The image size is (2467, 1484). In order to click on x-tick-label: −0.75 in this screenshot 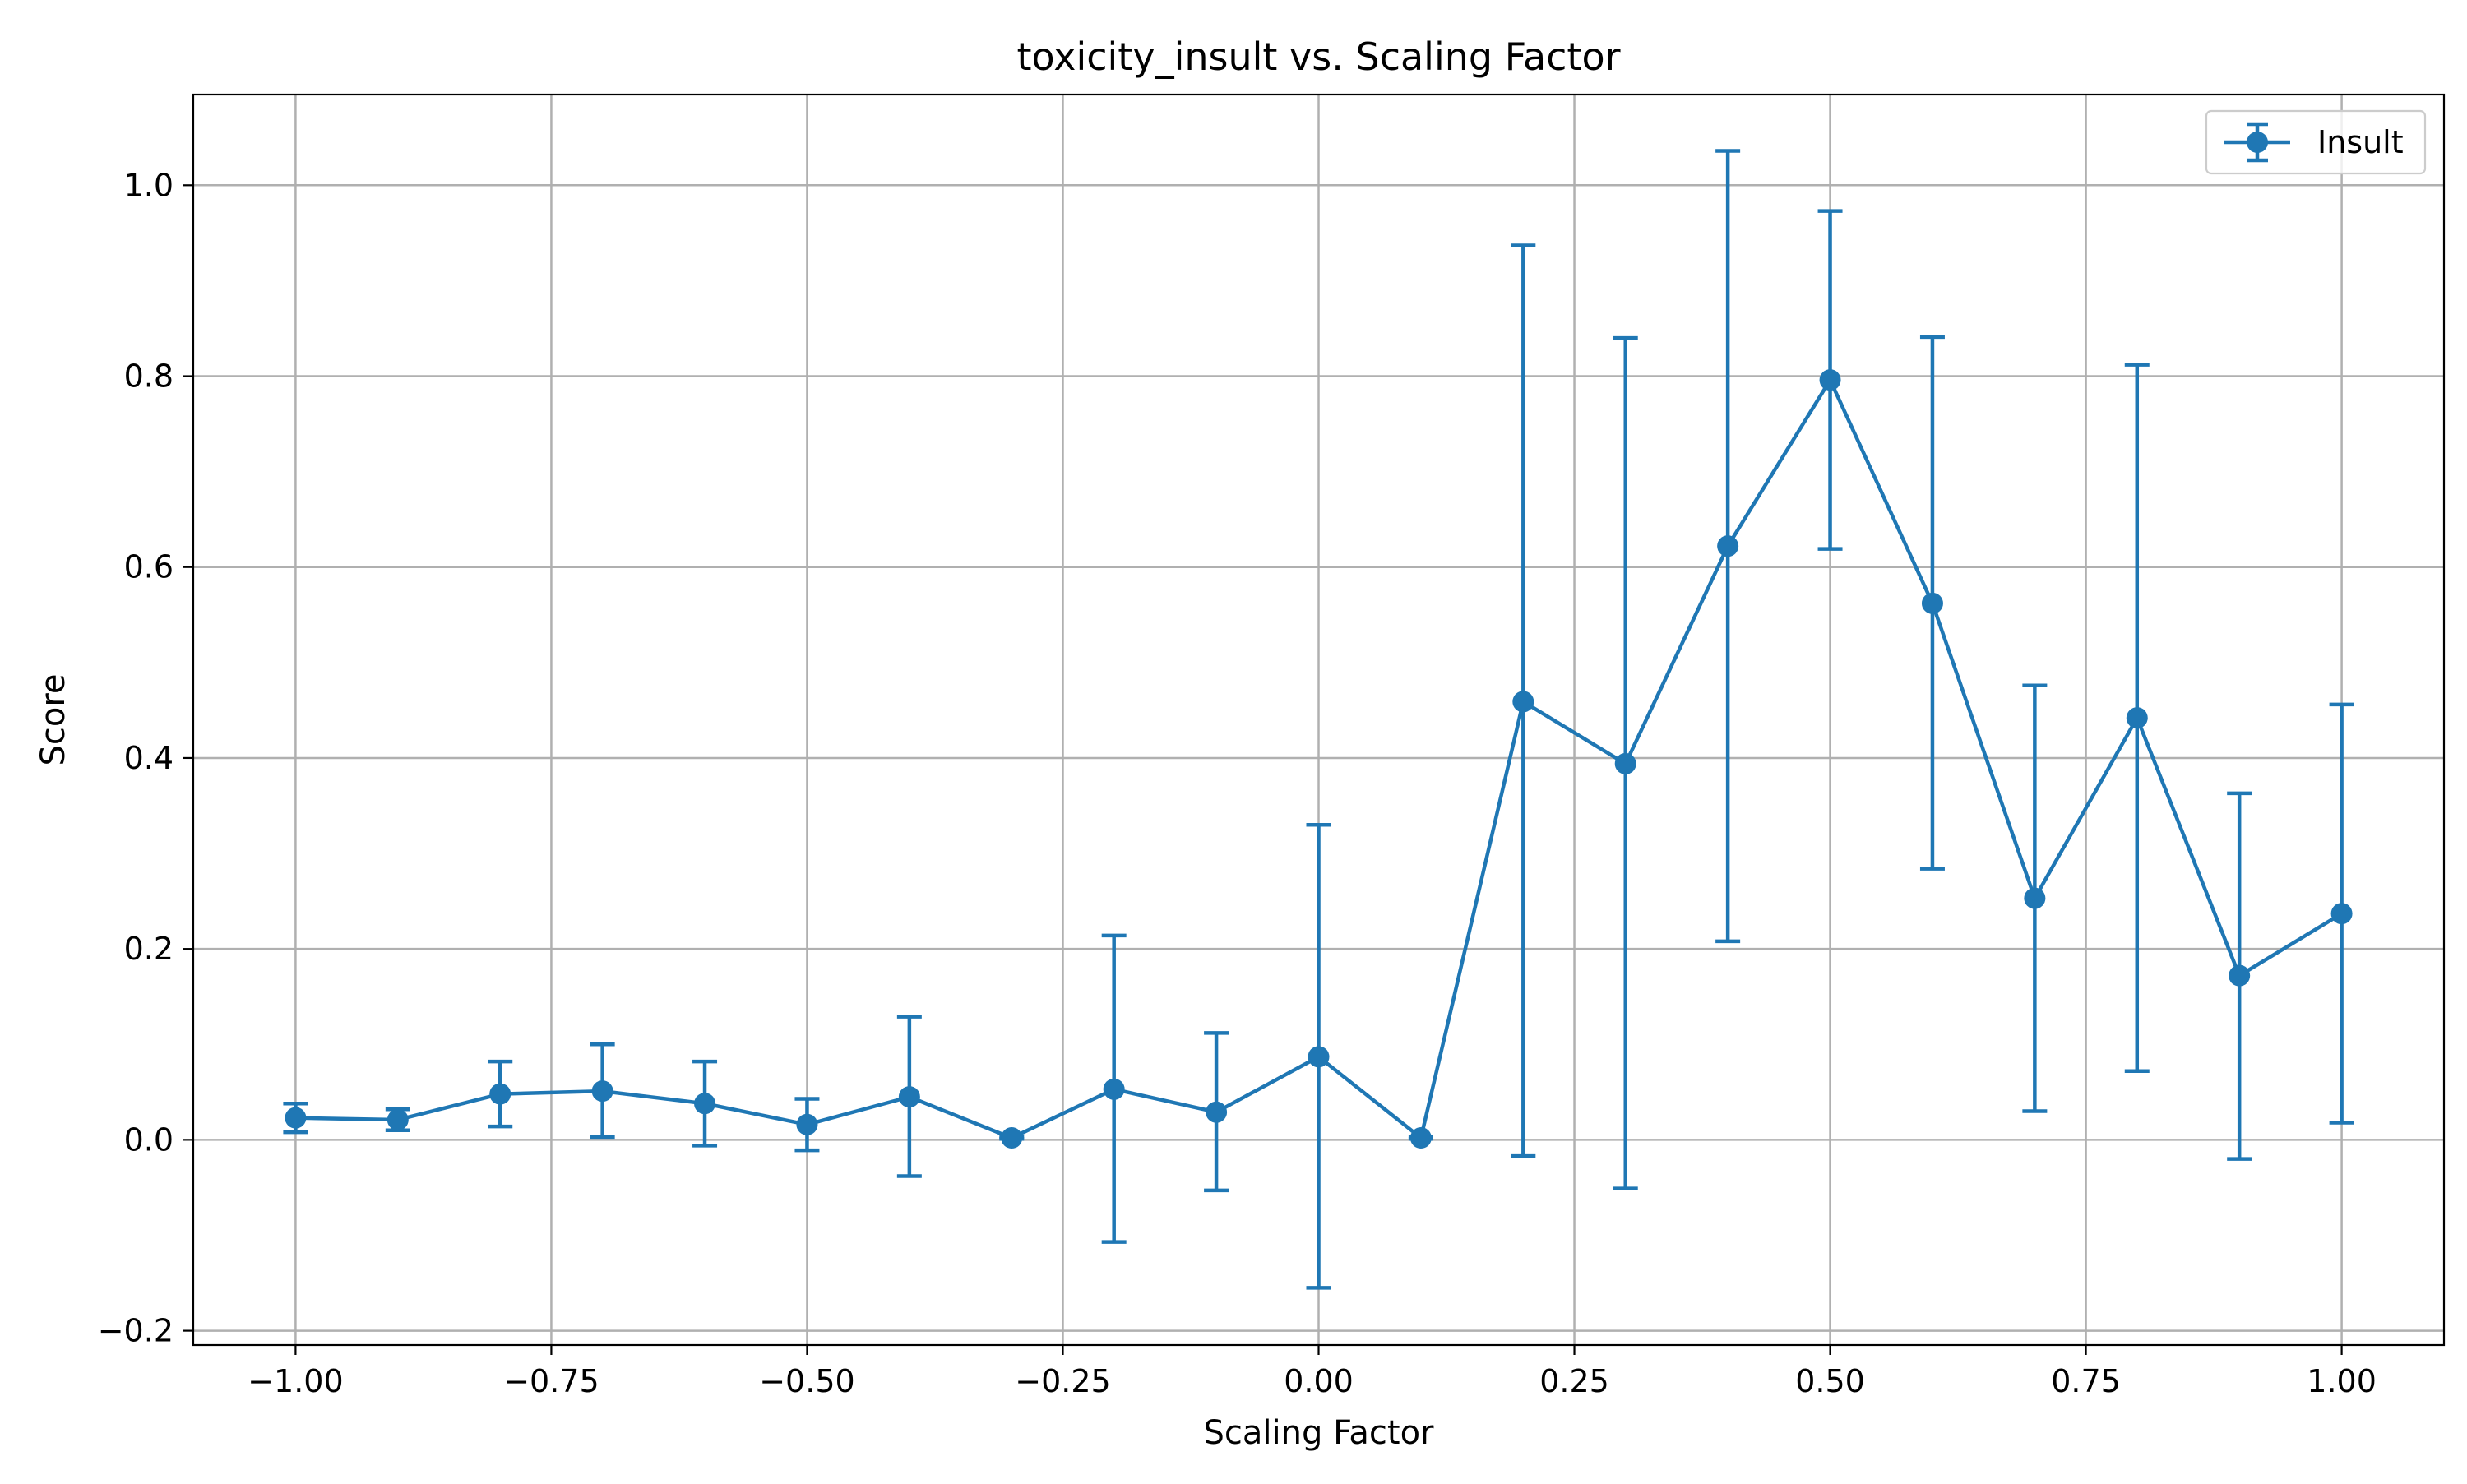, I will do `click(551, 1381)`.